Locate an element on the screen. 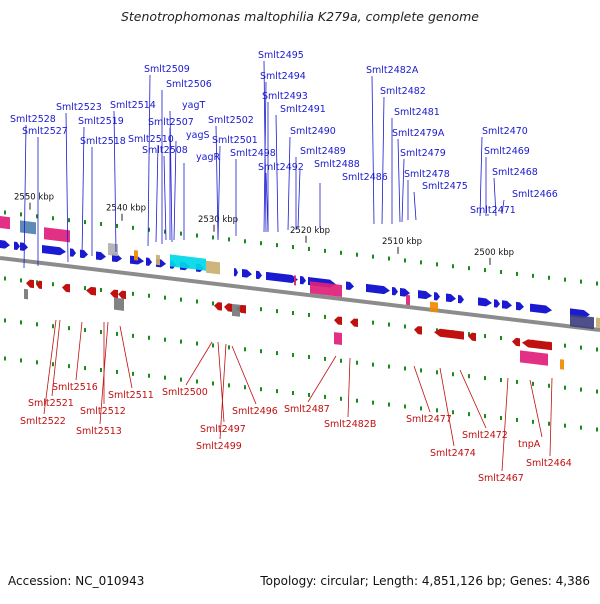 This screenshot has width=600, height=604. gene-label-top: Smlt2469 is located at coordinates (507, 151).